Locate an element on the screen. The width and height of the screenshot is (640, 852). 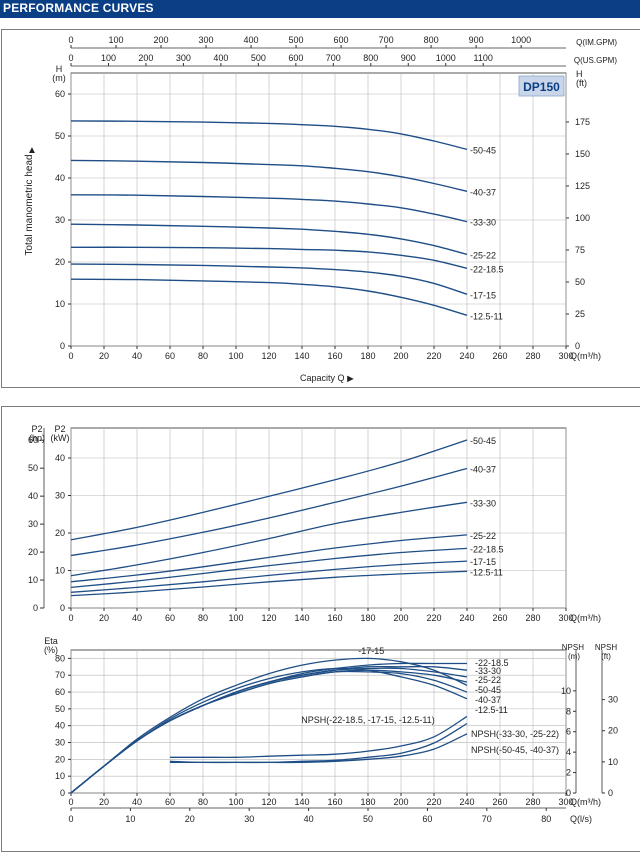
head-curve-_22_18_5 is located at coordinates (269, 257).